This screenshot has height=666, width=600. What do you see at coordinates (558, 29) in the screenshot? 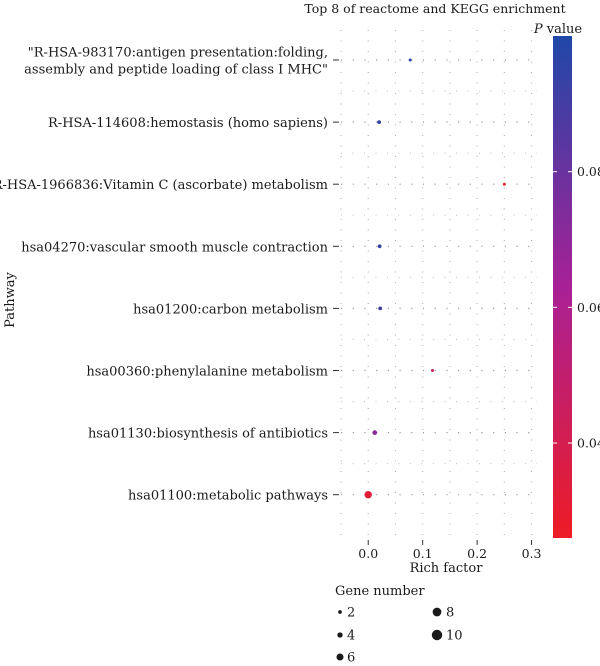
I see `colorbar-title: P value` at bounding box center [558, 29].